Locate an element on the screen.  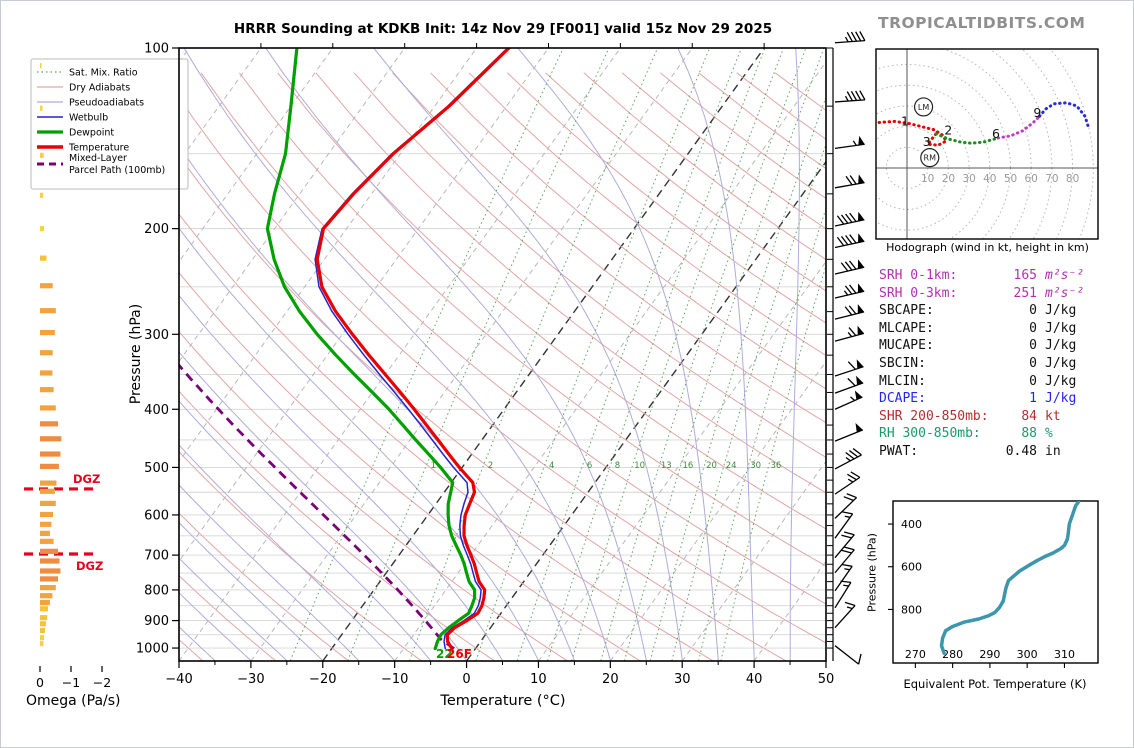
svg-text: 300 is located at coordinates (1027, 654).